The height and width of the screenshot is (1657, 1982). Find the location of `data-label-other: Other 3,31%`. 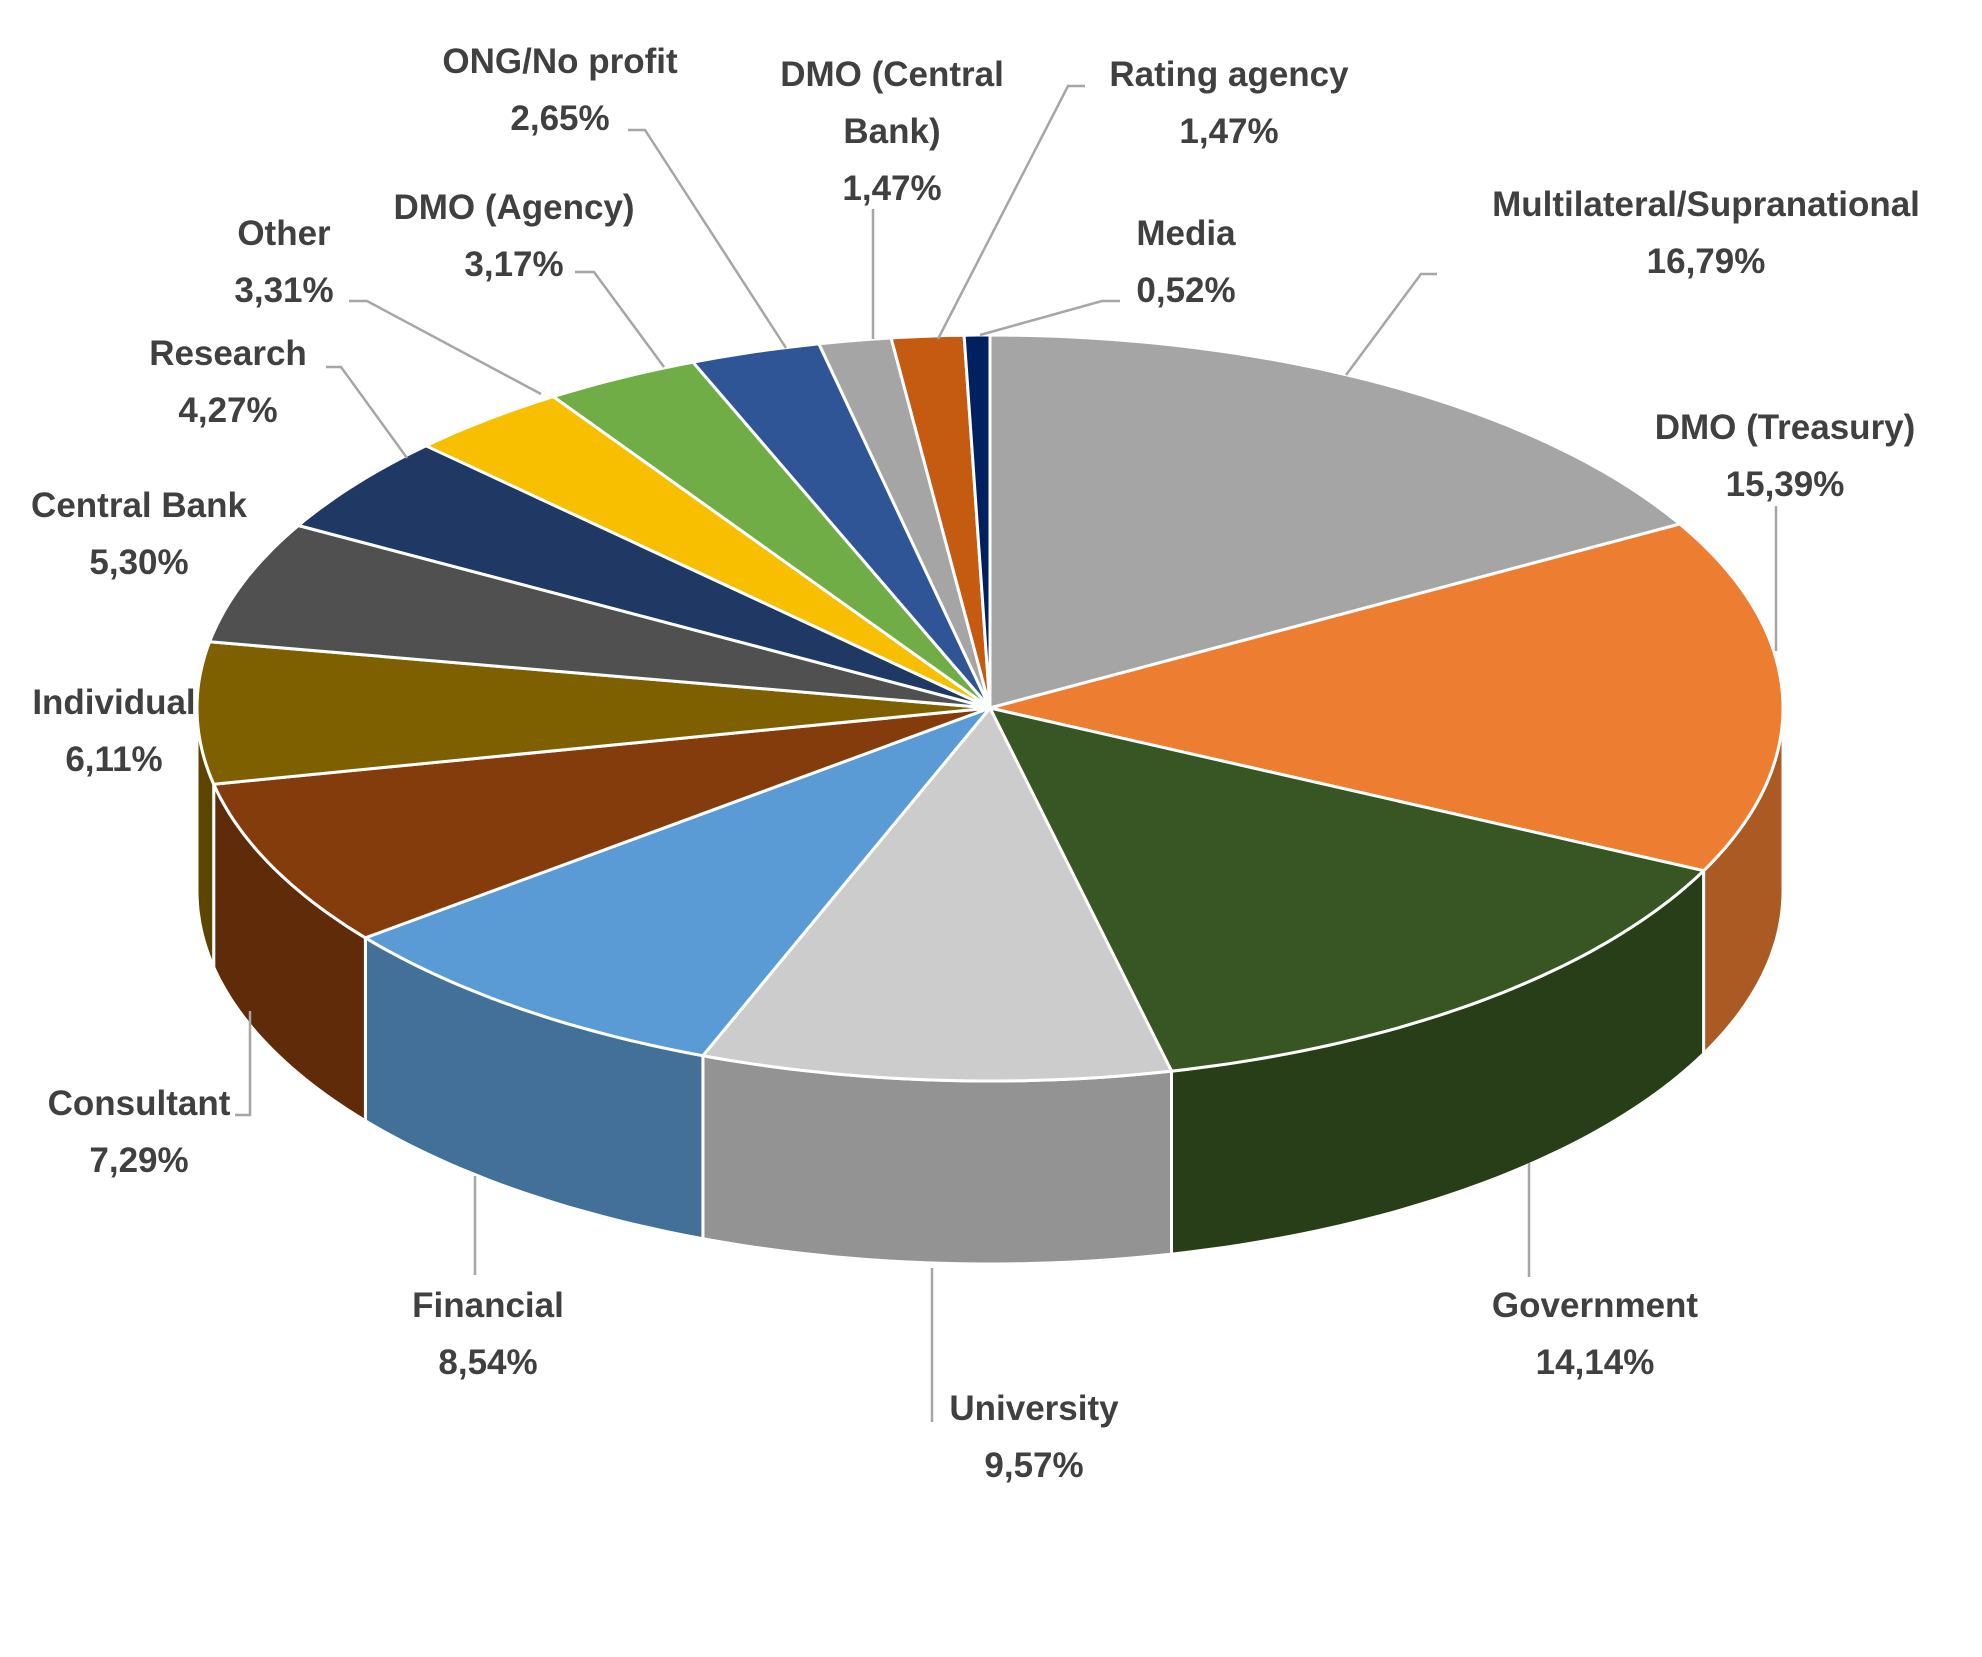

data-label-other: Other 3,31% is located at coordinates (283, 262).